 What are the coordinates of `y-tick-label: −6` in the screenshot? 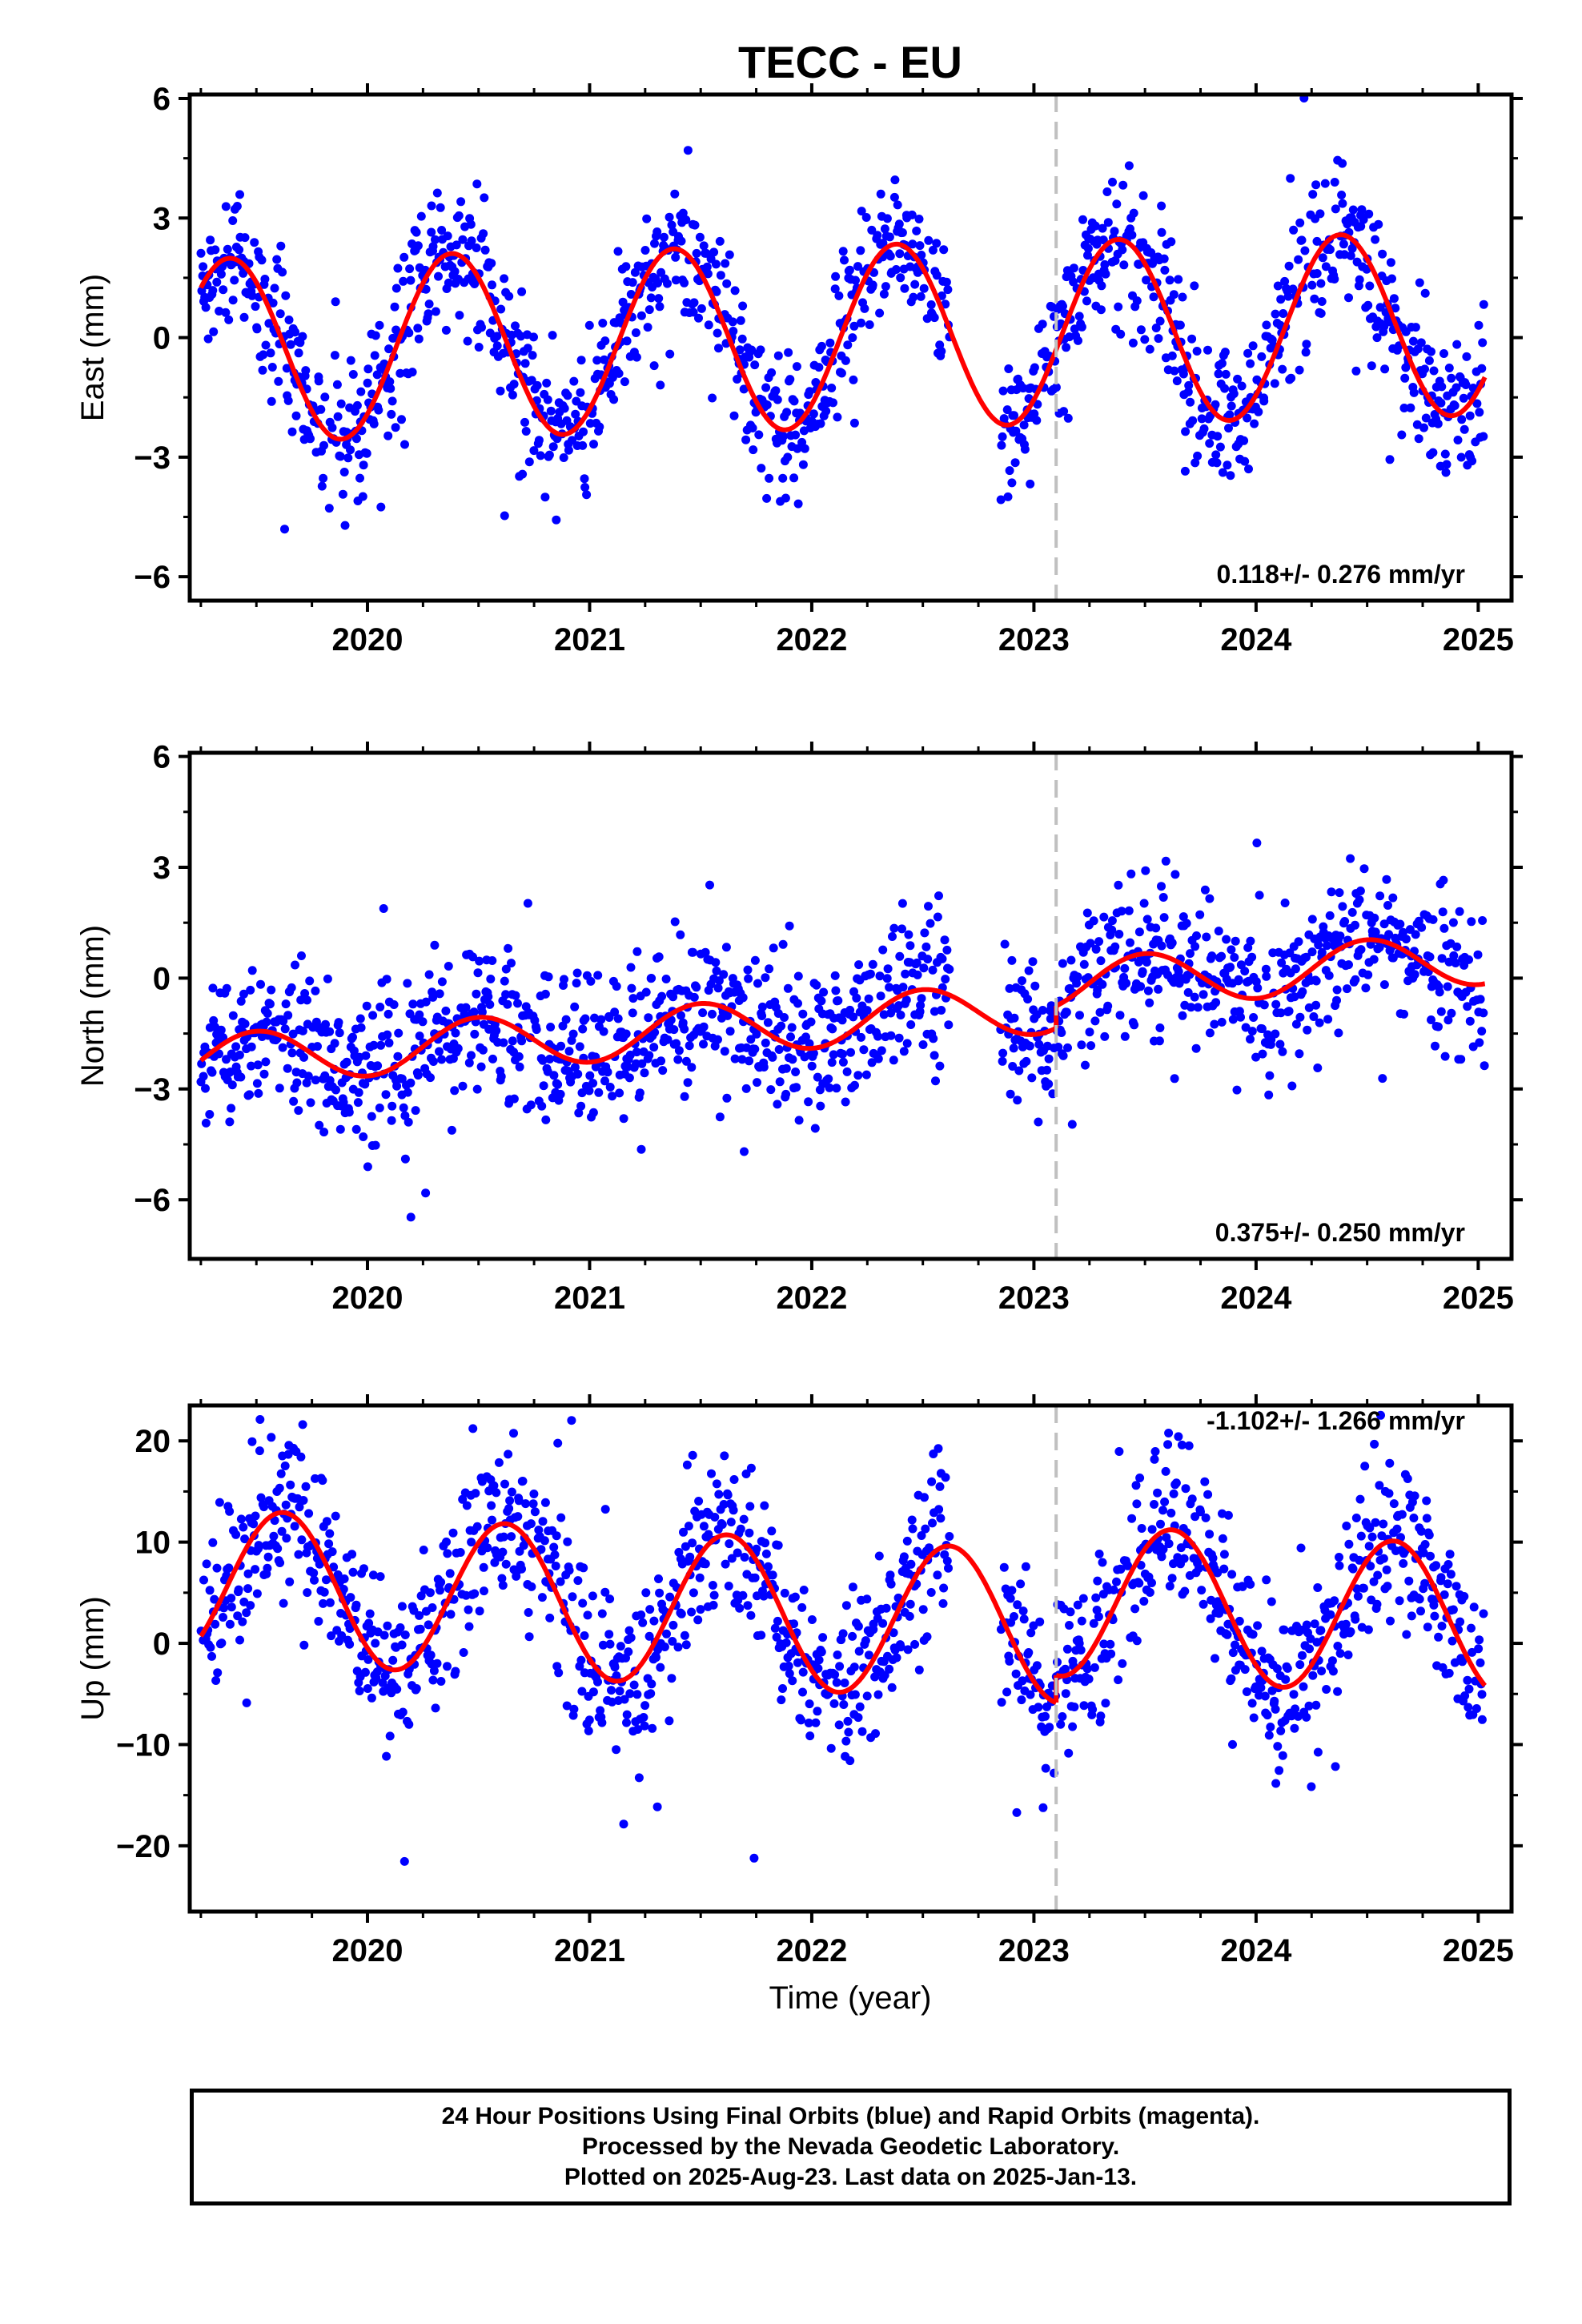 It's located at (152, 1200).